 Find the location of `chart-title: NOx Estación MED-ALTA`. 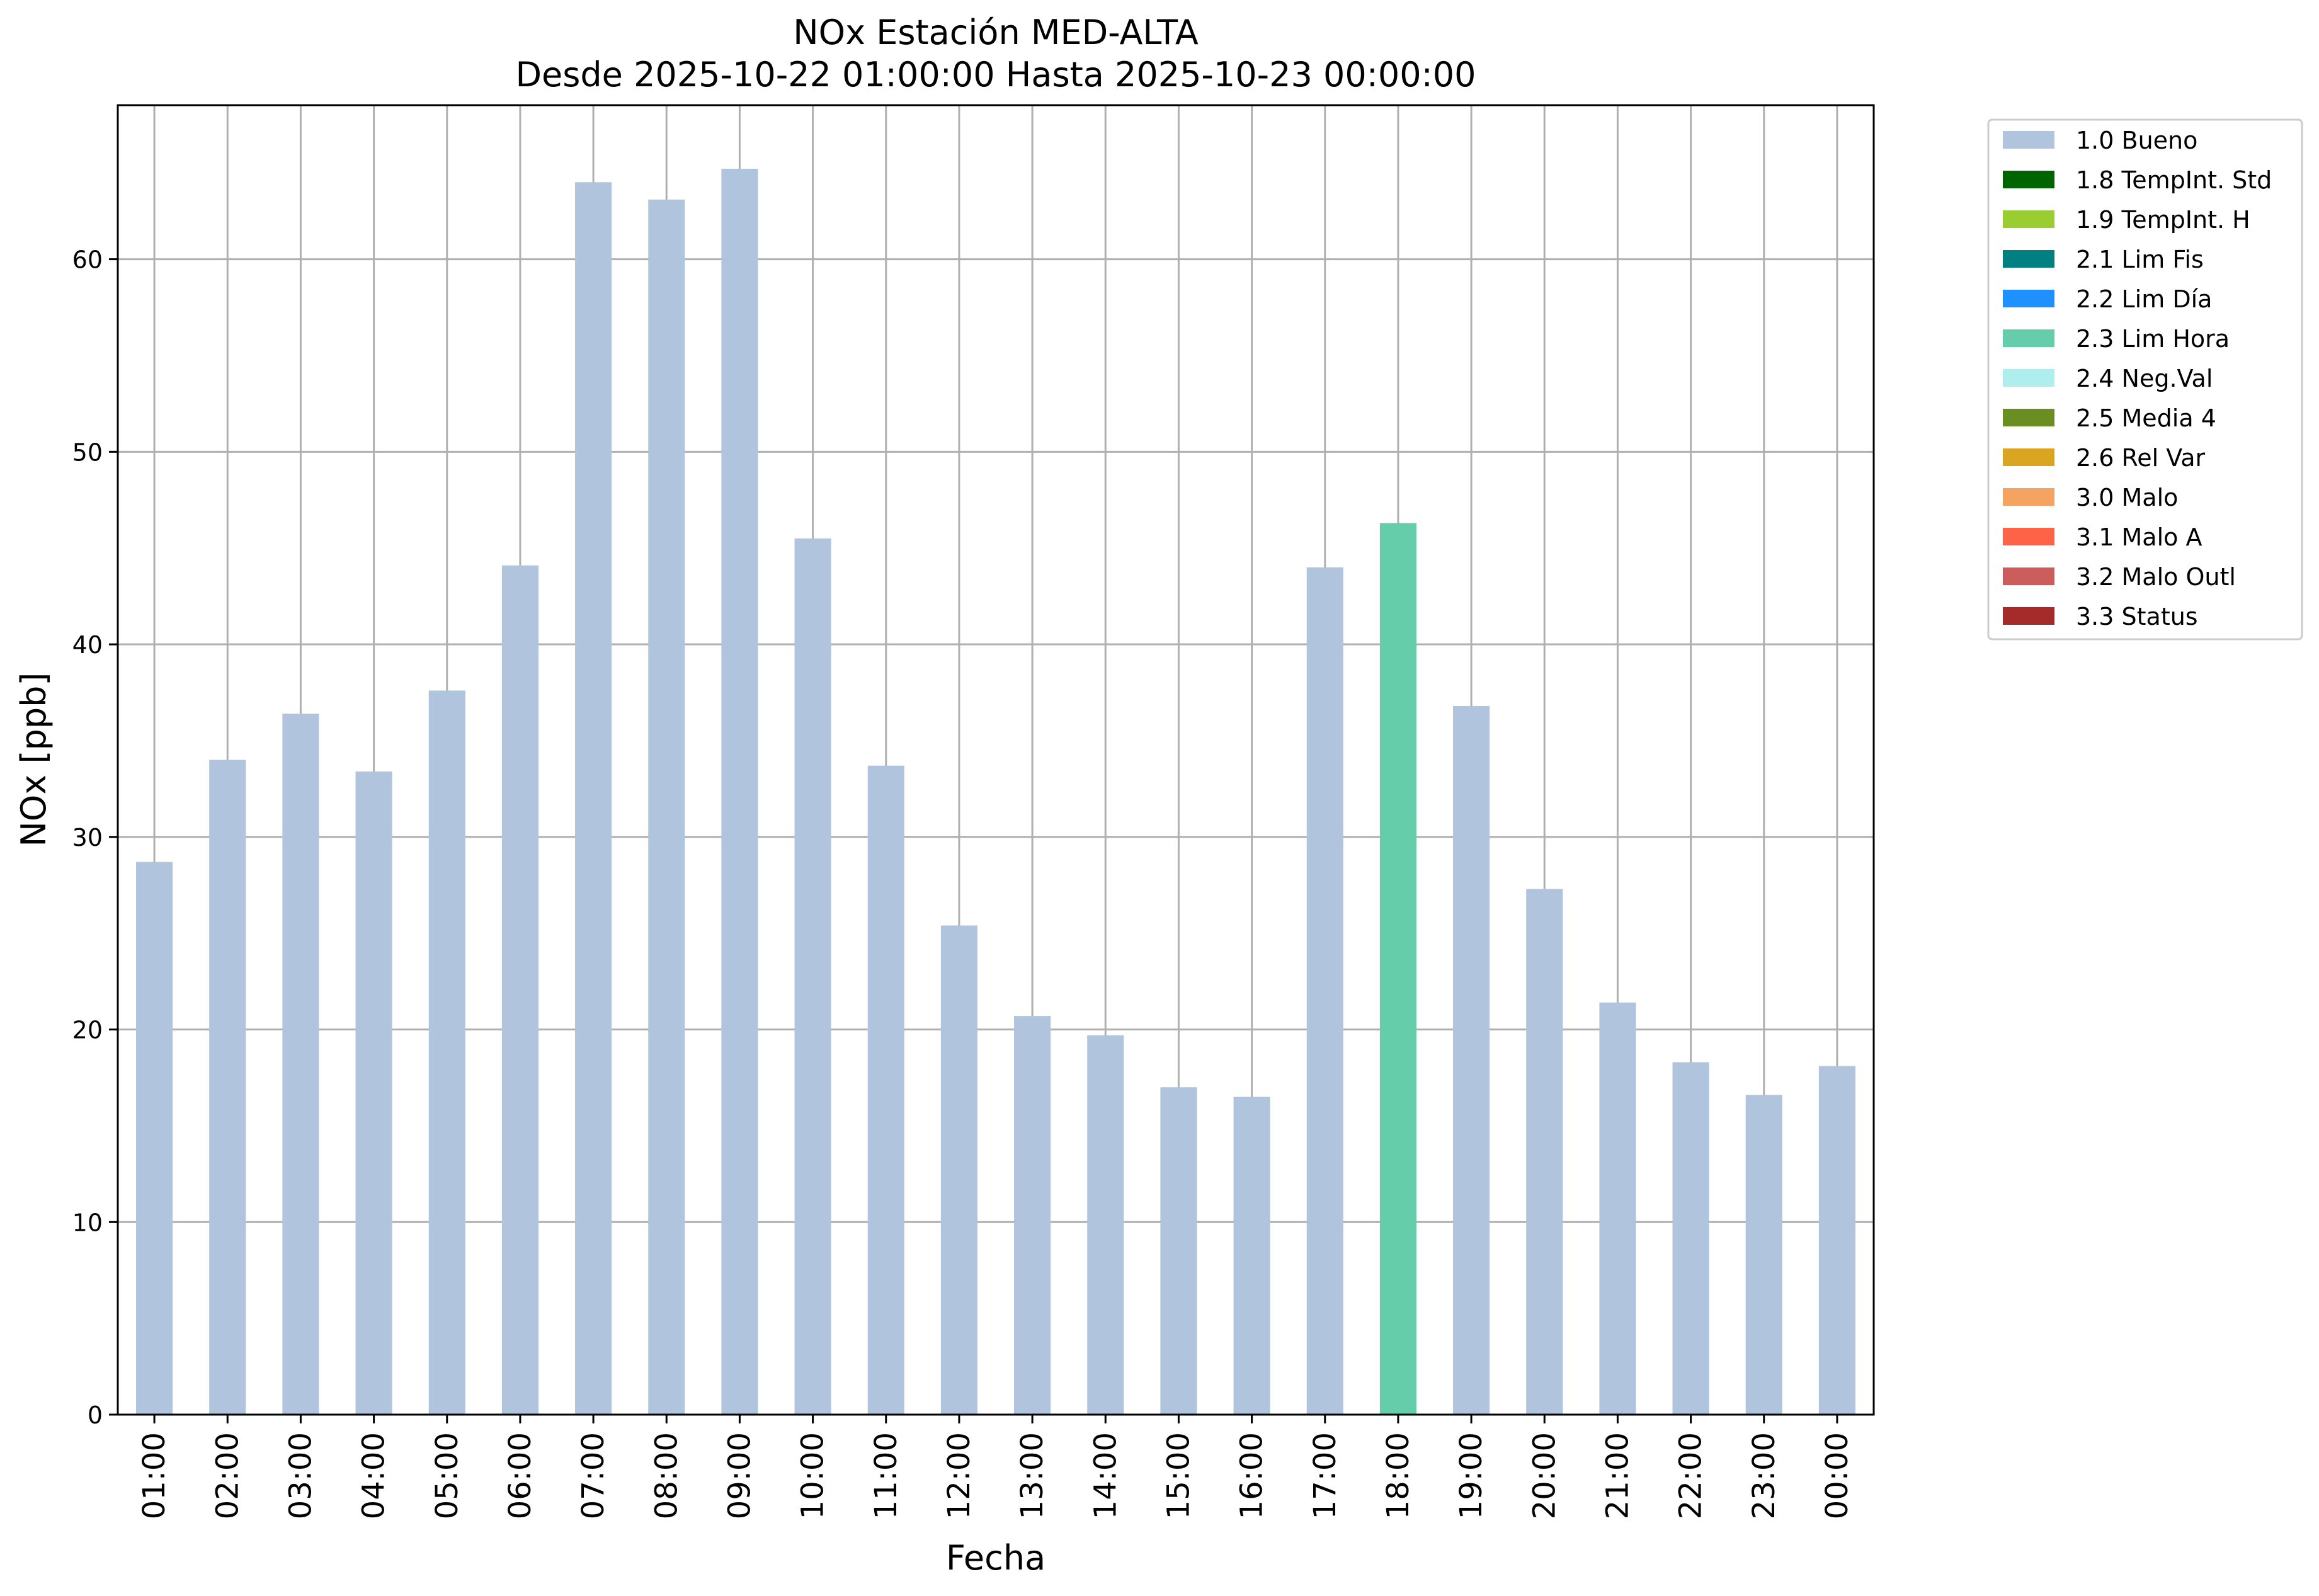

chart-title: NOx Estación MED-ALTA is located at coordinates (996, 32).